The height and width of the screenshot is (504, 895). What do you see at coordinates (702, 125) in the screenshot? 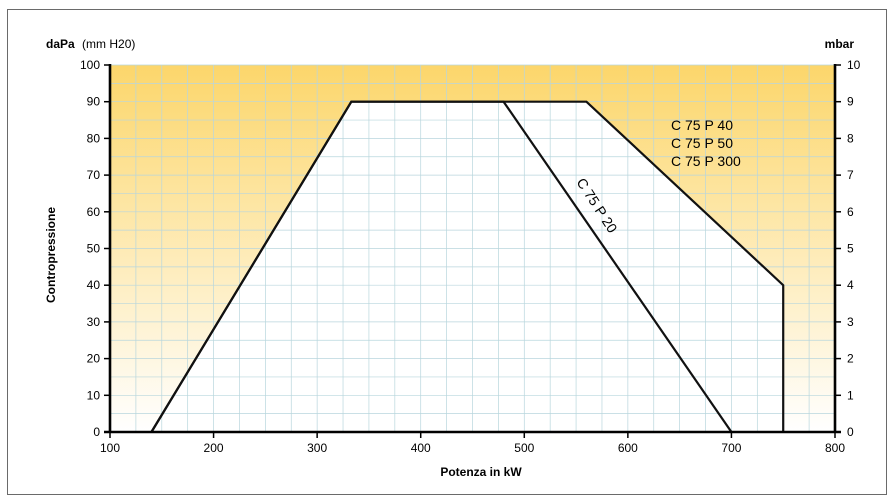
I see `series-label-c75p40: C 75 P 40` at bounding box center [702, 125].